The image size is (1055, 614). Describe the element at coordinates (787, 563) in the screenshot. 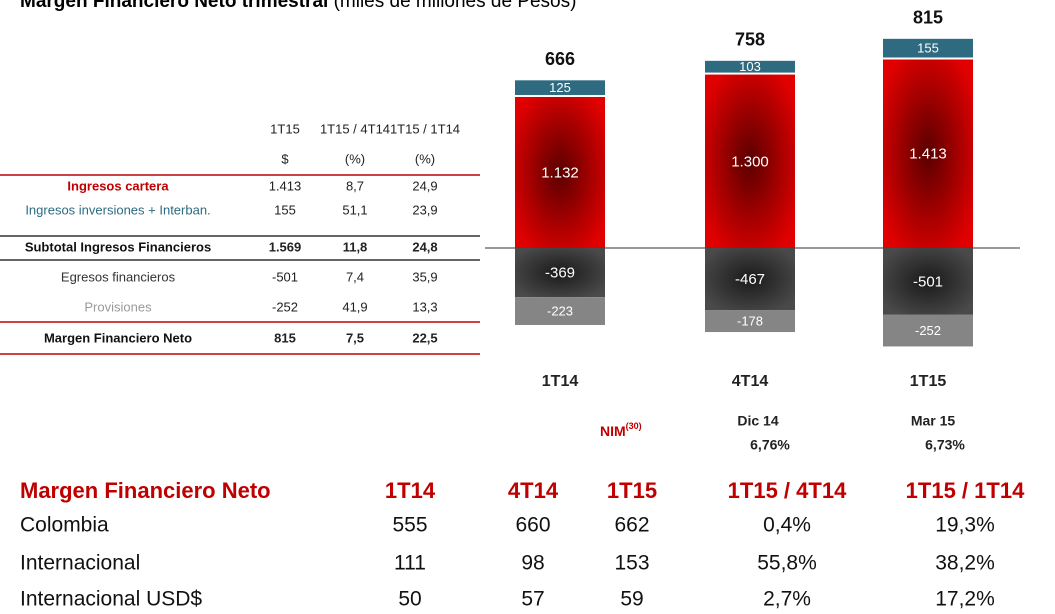

I see `table2-cell: 55,8%` at that location.